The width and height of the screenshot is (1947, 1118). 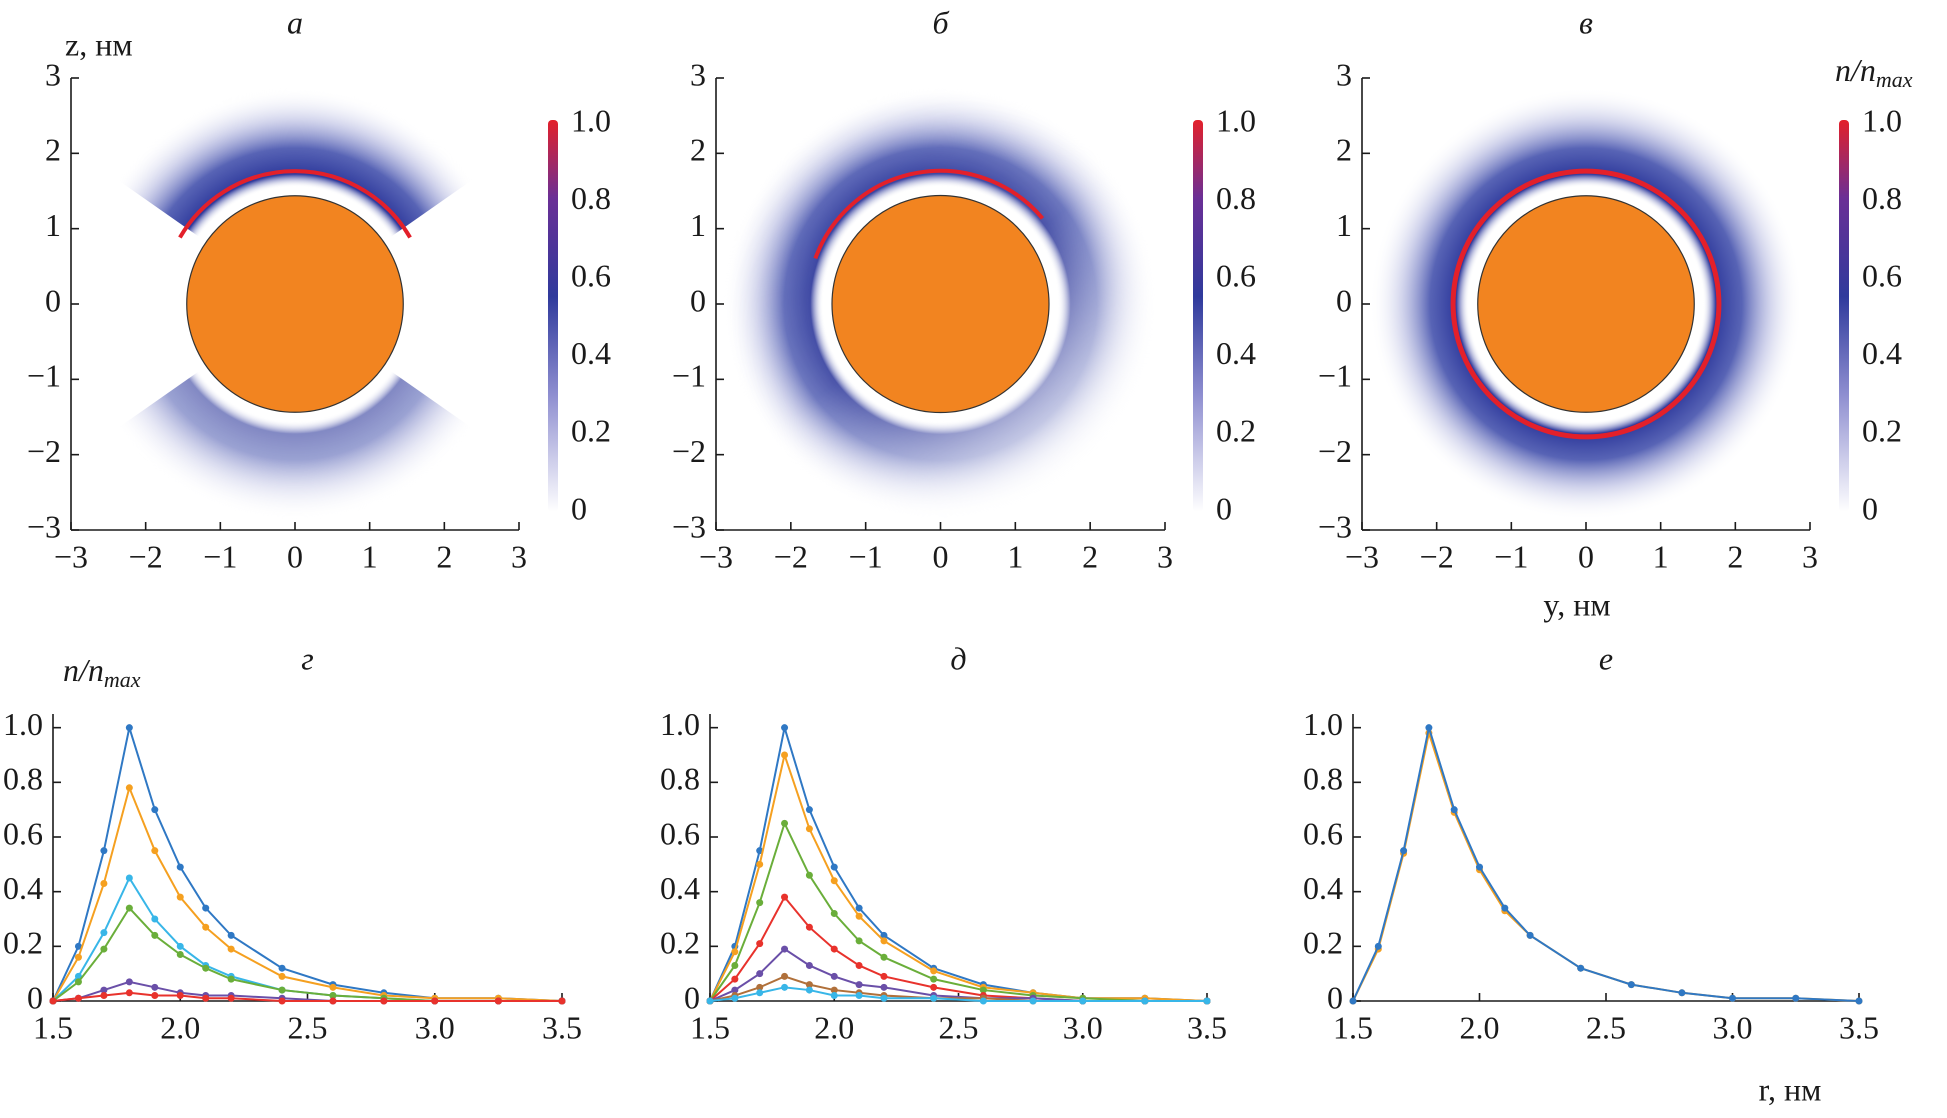 I want to click on x-tick-label: 2, so click(x=1090, y=556).